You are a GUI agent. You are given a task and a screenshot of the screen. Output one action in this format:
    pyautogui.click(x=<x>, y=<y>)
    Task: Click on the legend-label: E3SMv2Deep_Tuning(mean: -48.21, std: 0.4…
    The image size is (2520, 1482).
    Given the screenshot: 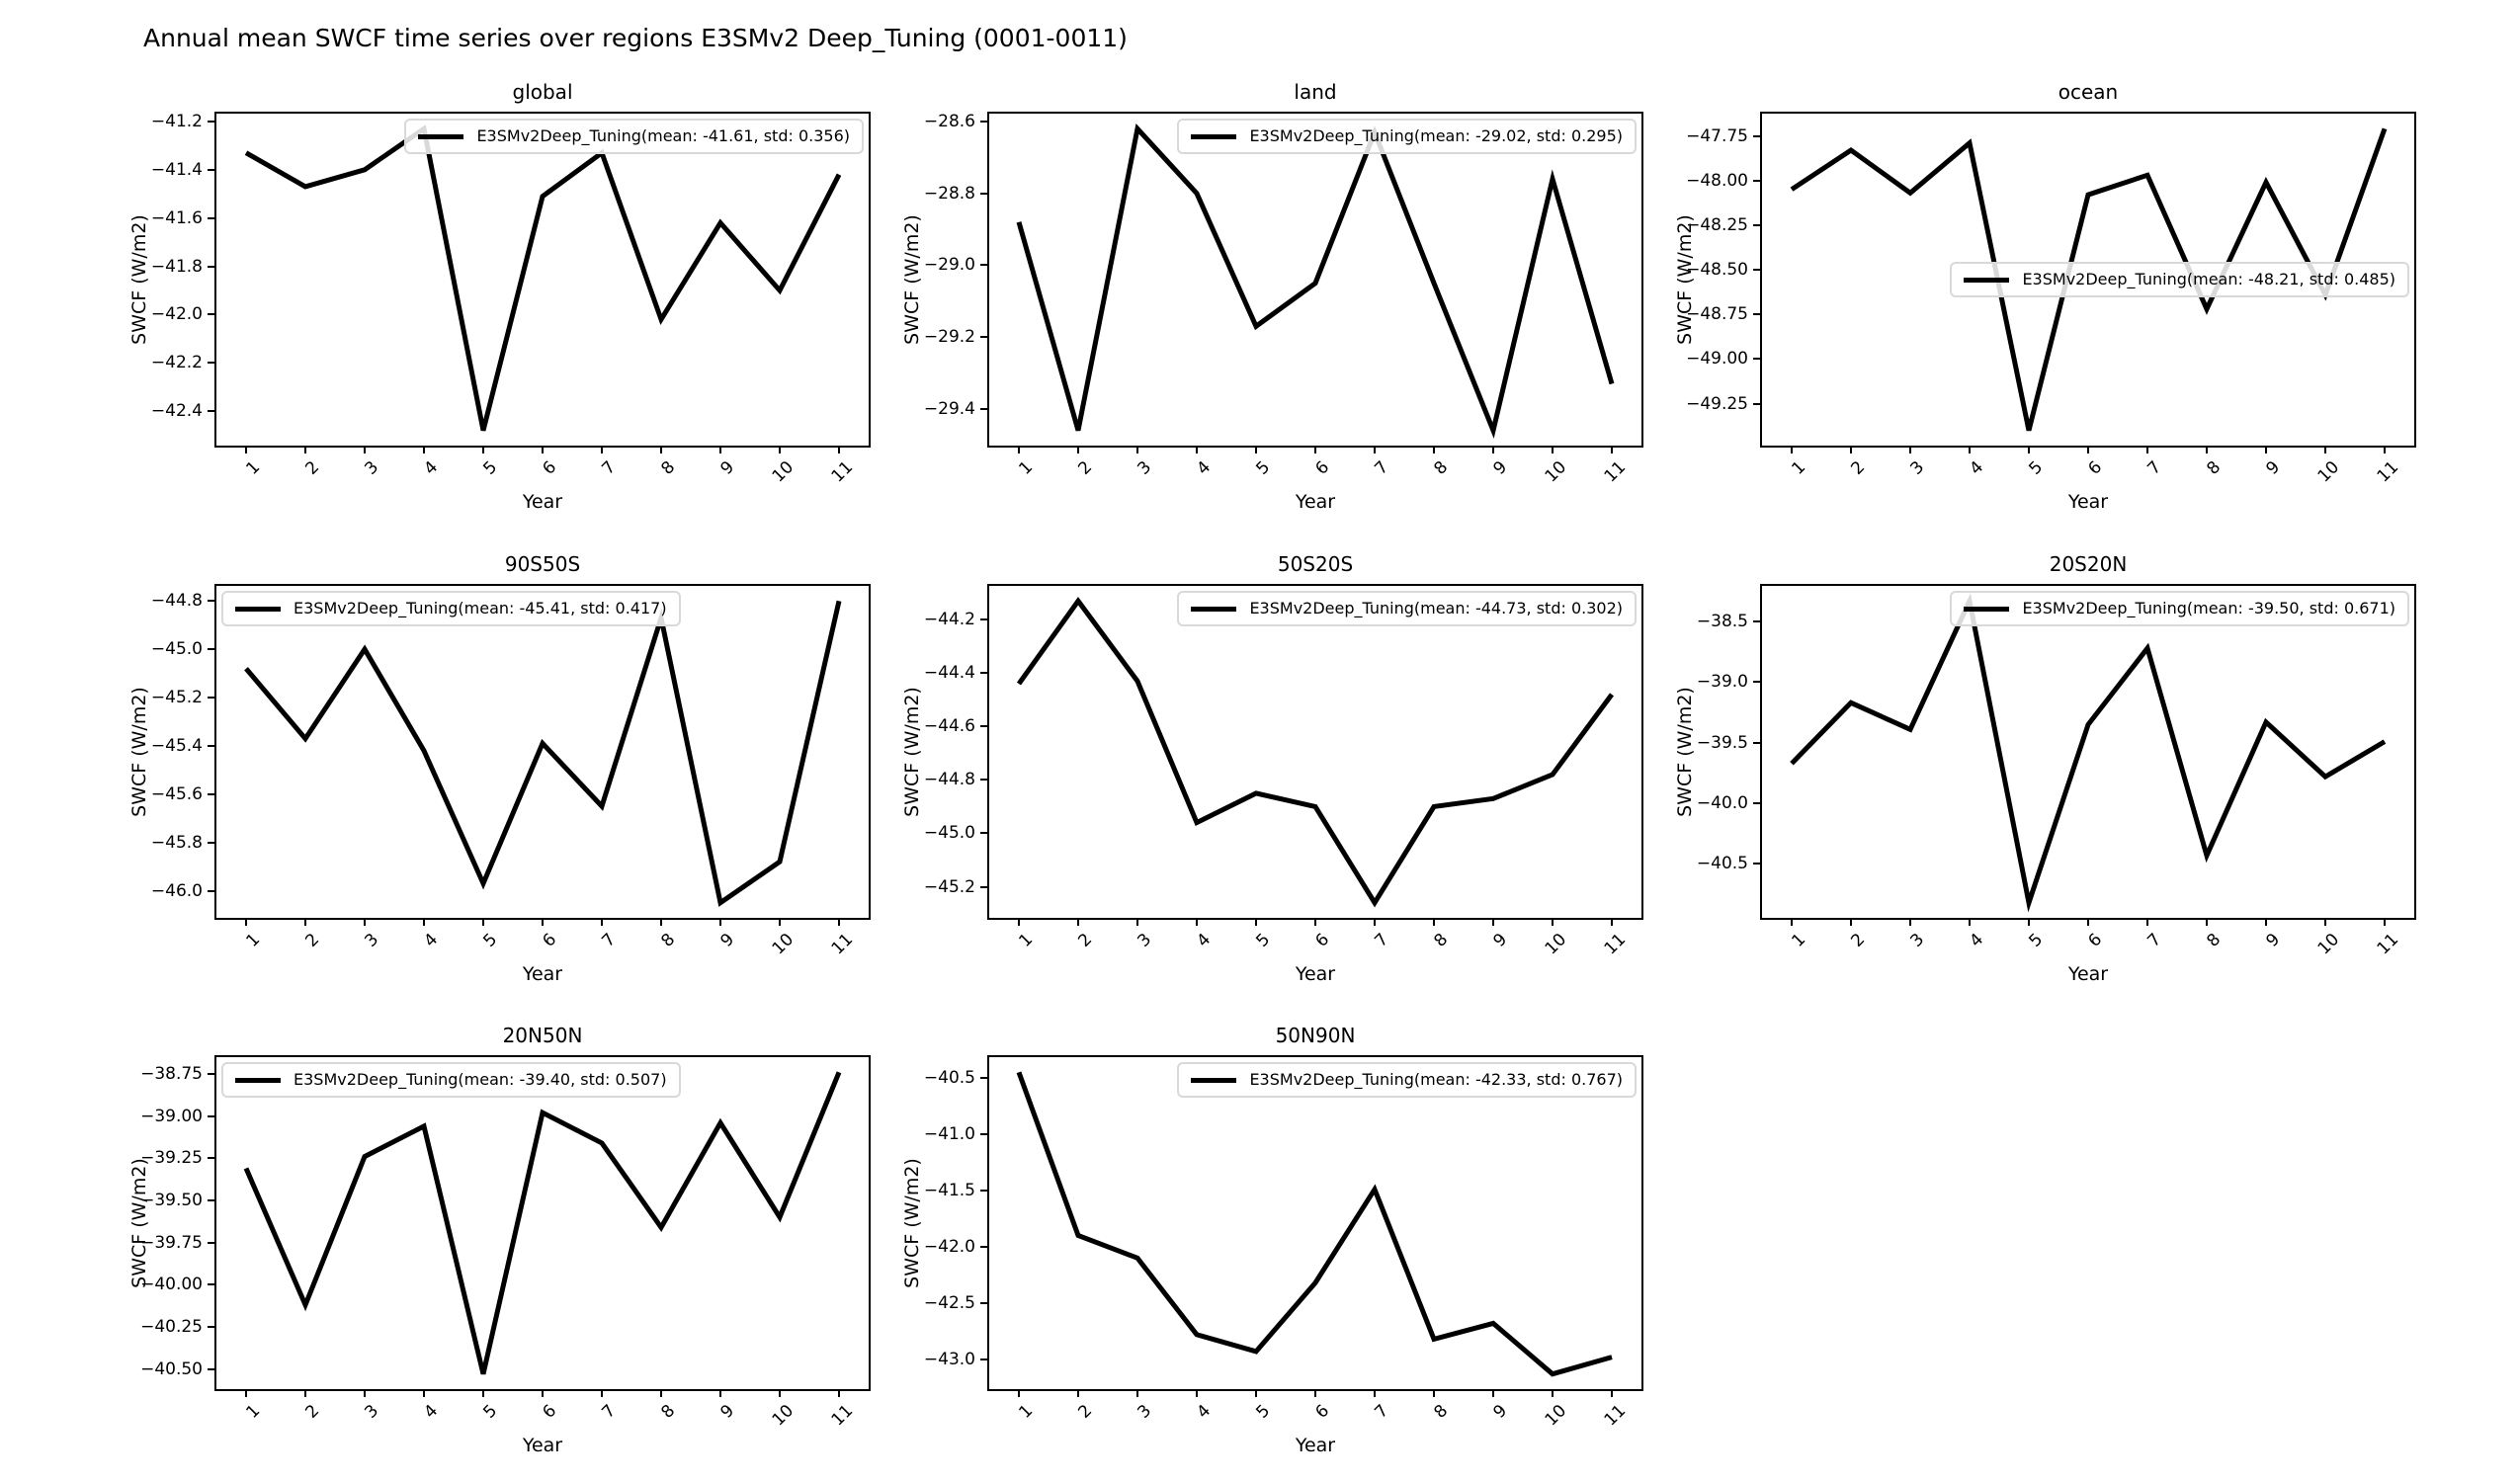 What is the action you would take?
    pyautogui.click(x=2208, y=279)
    